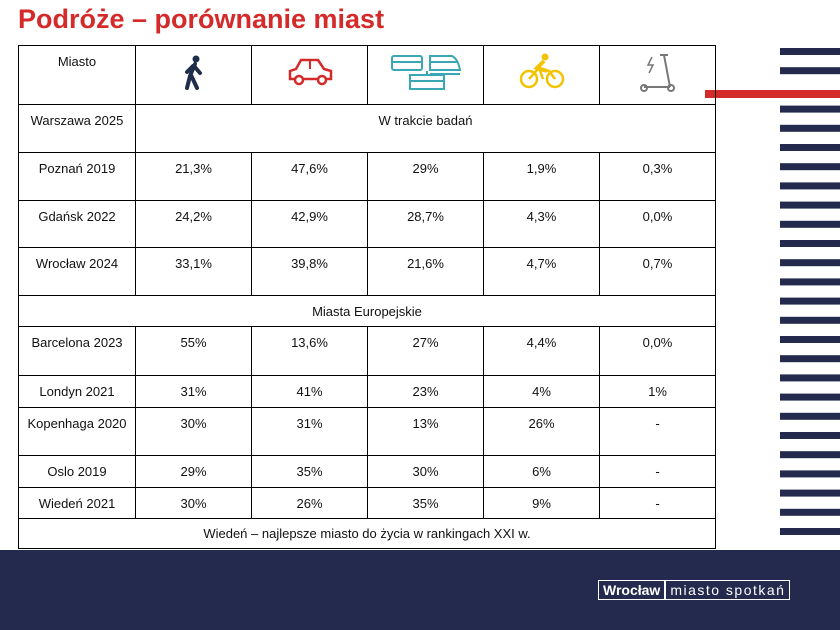 Image resolution: width=840 pixels, height=630 pixels. Describe the element at coordinates (77, 503) in the screenshot. I see `city-cell: Wiedeń 2021` at that location.